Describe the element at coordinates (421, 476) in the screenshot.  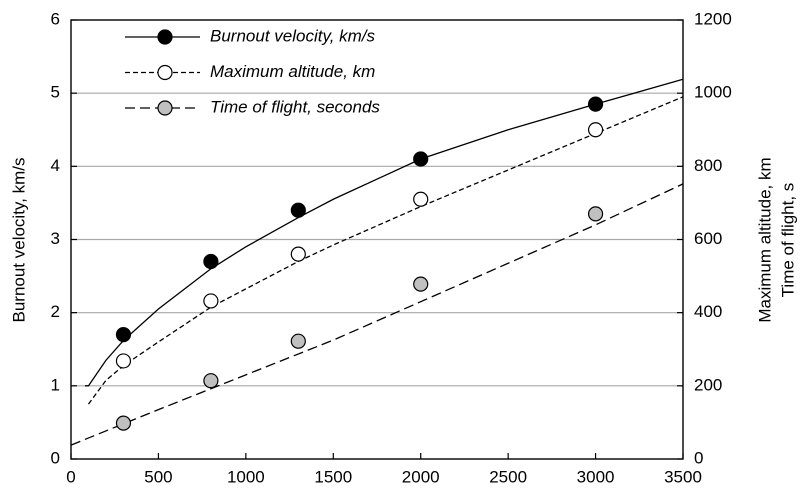
I see `x-tick-label: 2000` at that location.